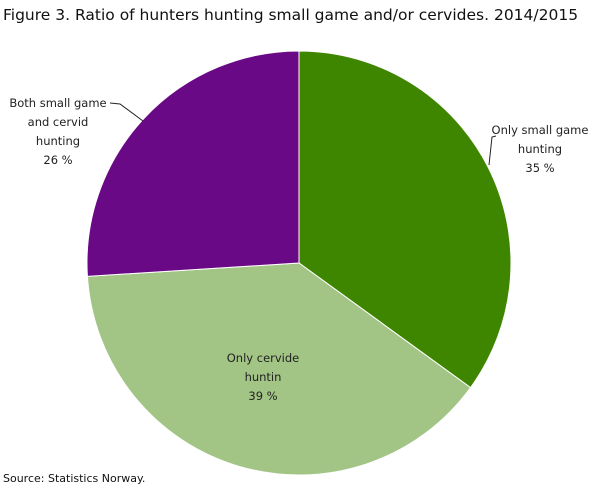 This screenshot has height=489, width=609. What do you see at coordinates (263, 358) in the screenshot?
I see `slice-label: Only cervide` at bounding box center [263, 358].